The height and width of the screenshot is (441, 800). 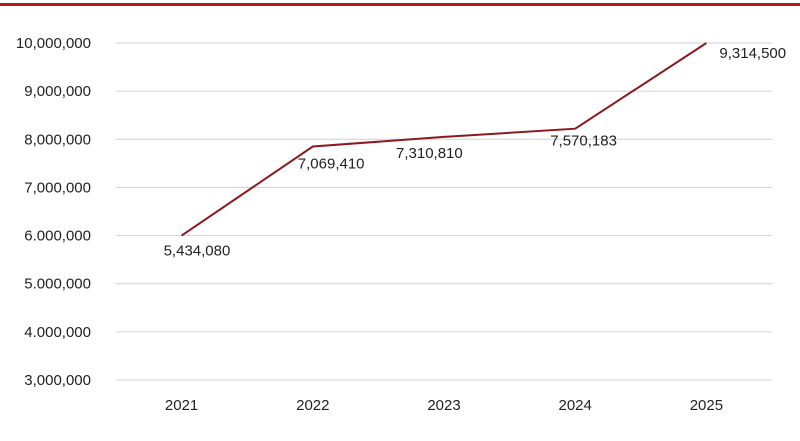 What do you see at coordinates (57, 91) in the screenshot?
I see `y-tick-label: 9,000,000` at bounding box center [57, 91].